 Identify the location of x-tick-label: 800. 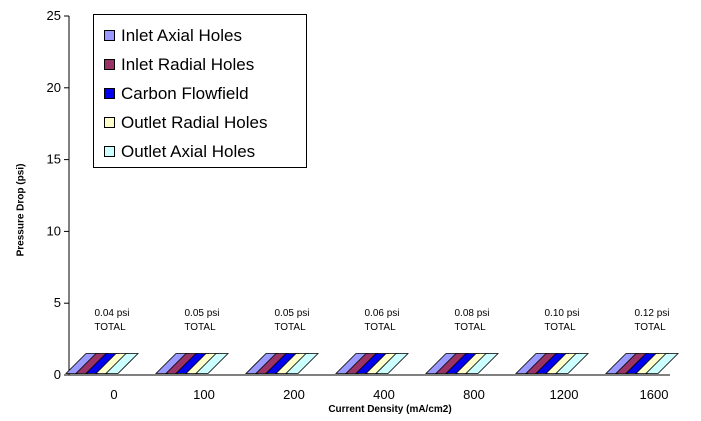
(474, 394).